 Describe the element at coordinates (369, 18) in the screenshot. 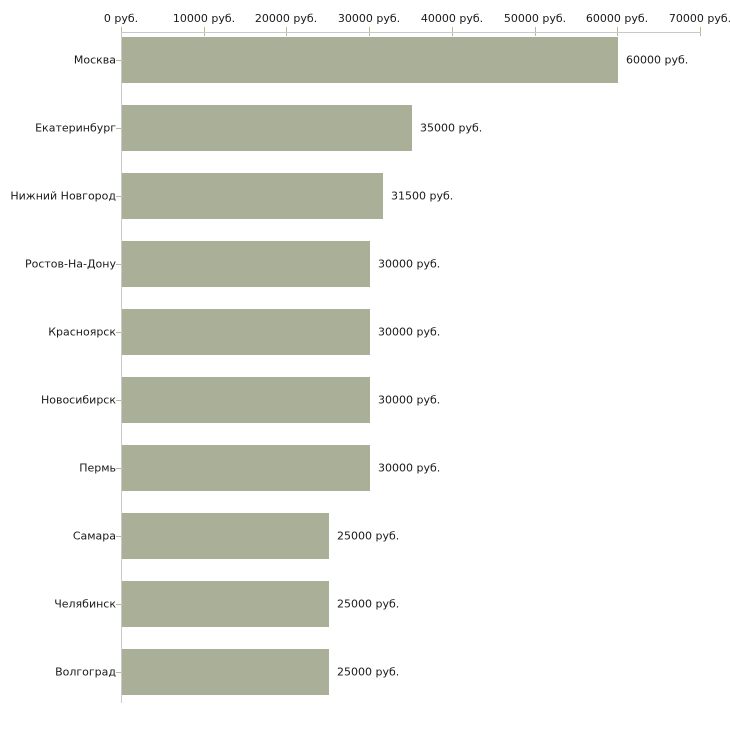

I see `x-axis-tick-label: 30000 руб.` at that location.